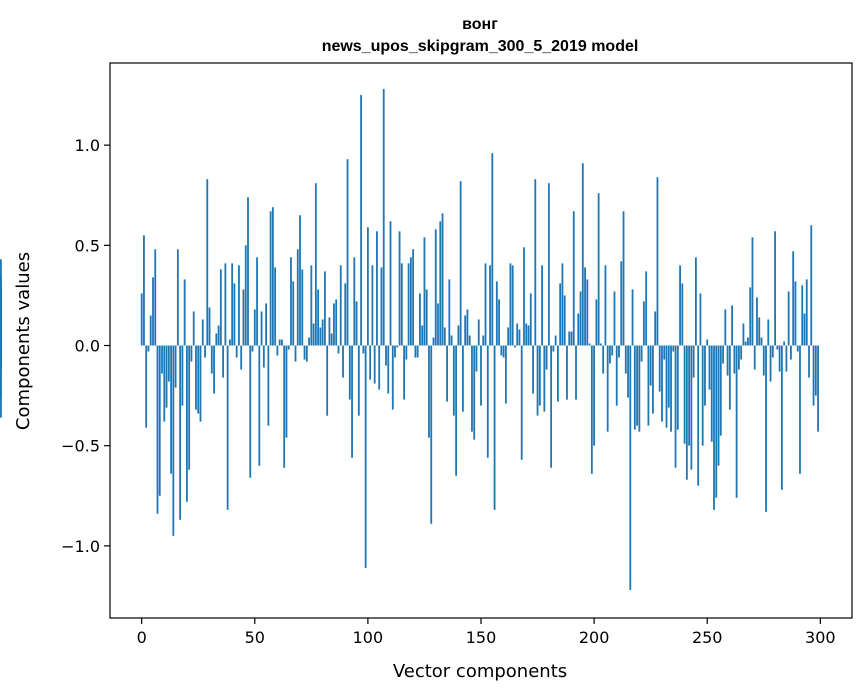 The image size is (867, 696). Describe the element at coordinates (480, 24) in the screenshot. I see `chart-title: вонг` at that location.